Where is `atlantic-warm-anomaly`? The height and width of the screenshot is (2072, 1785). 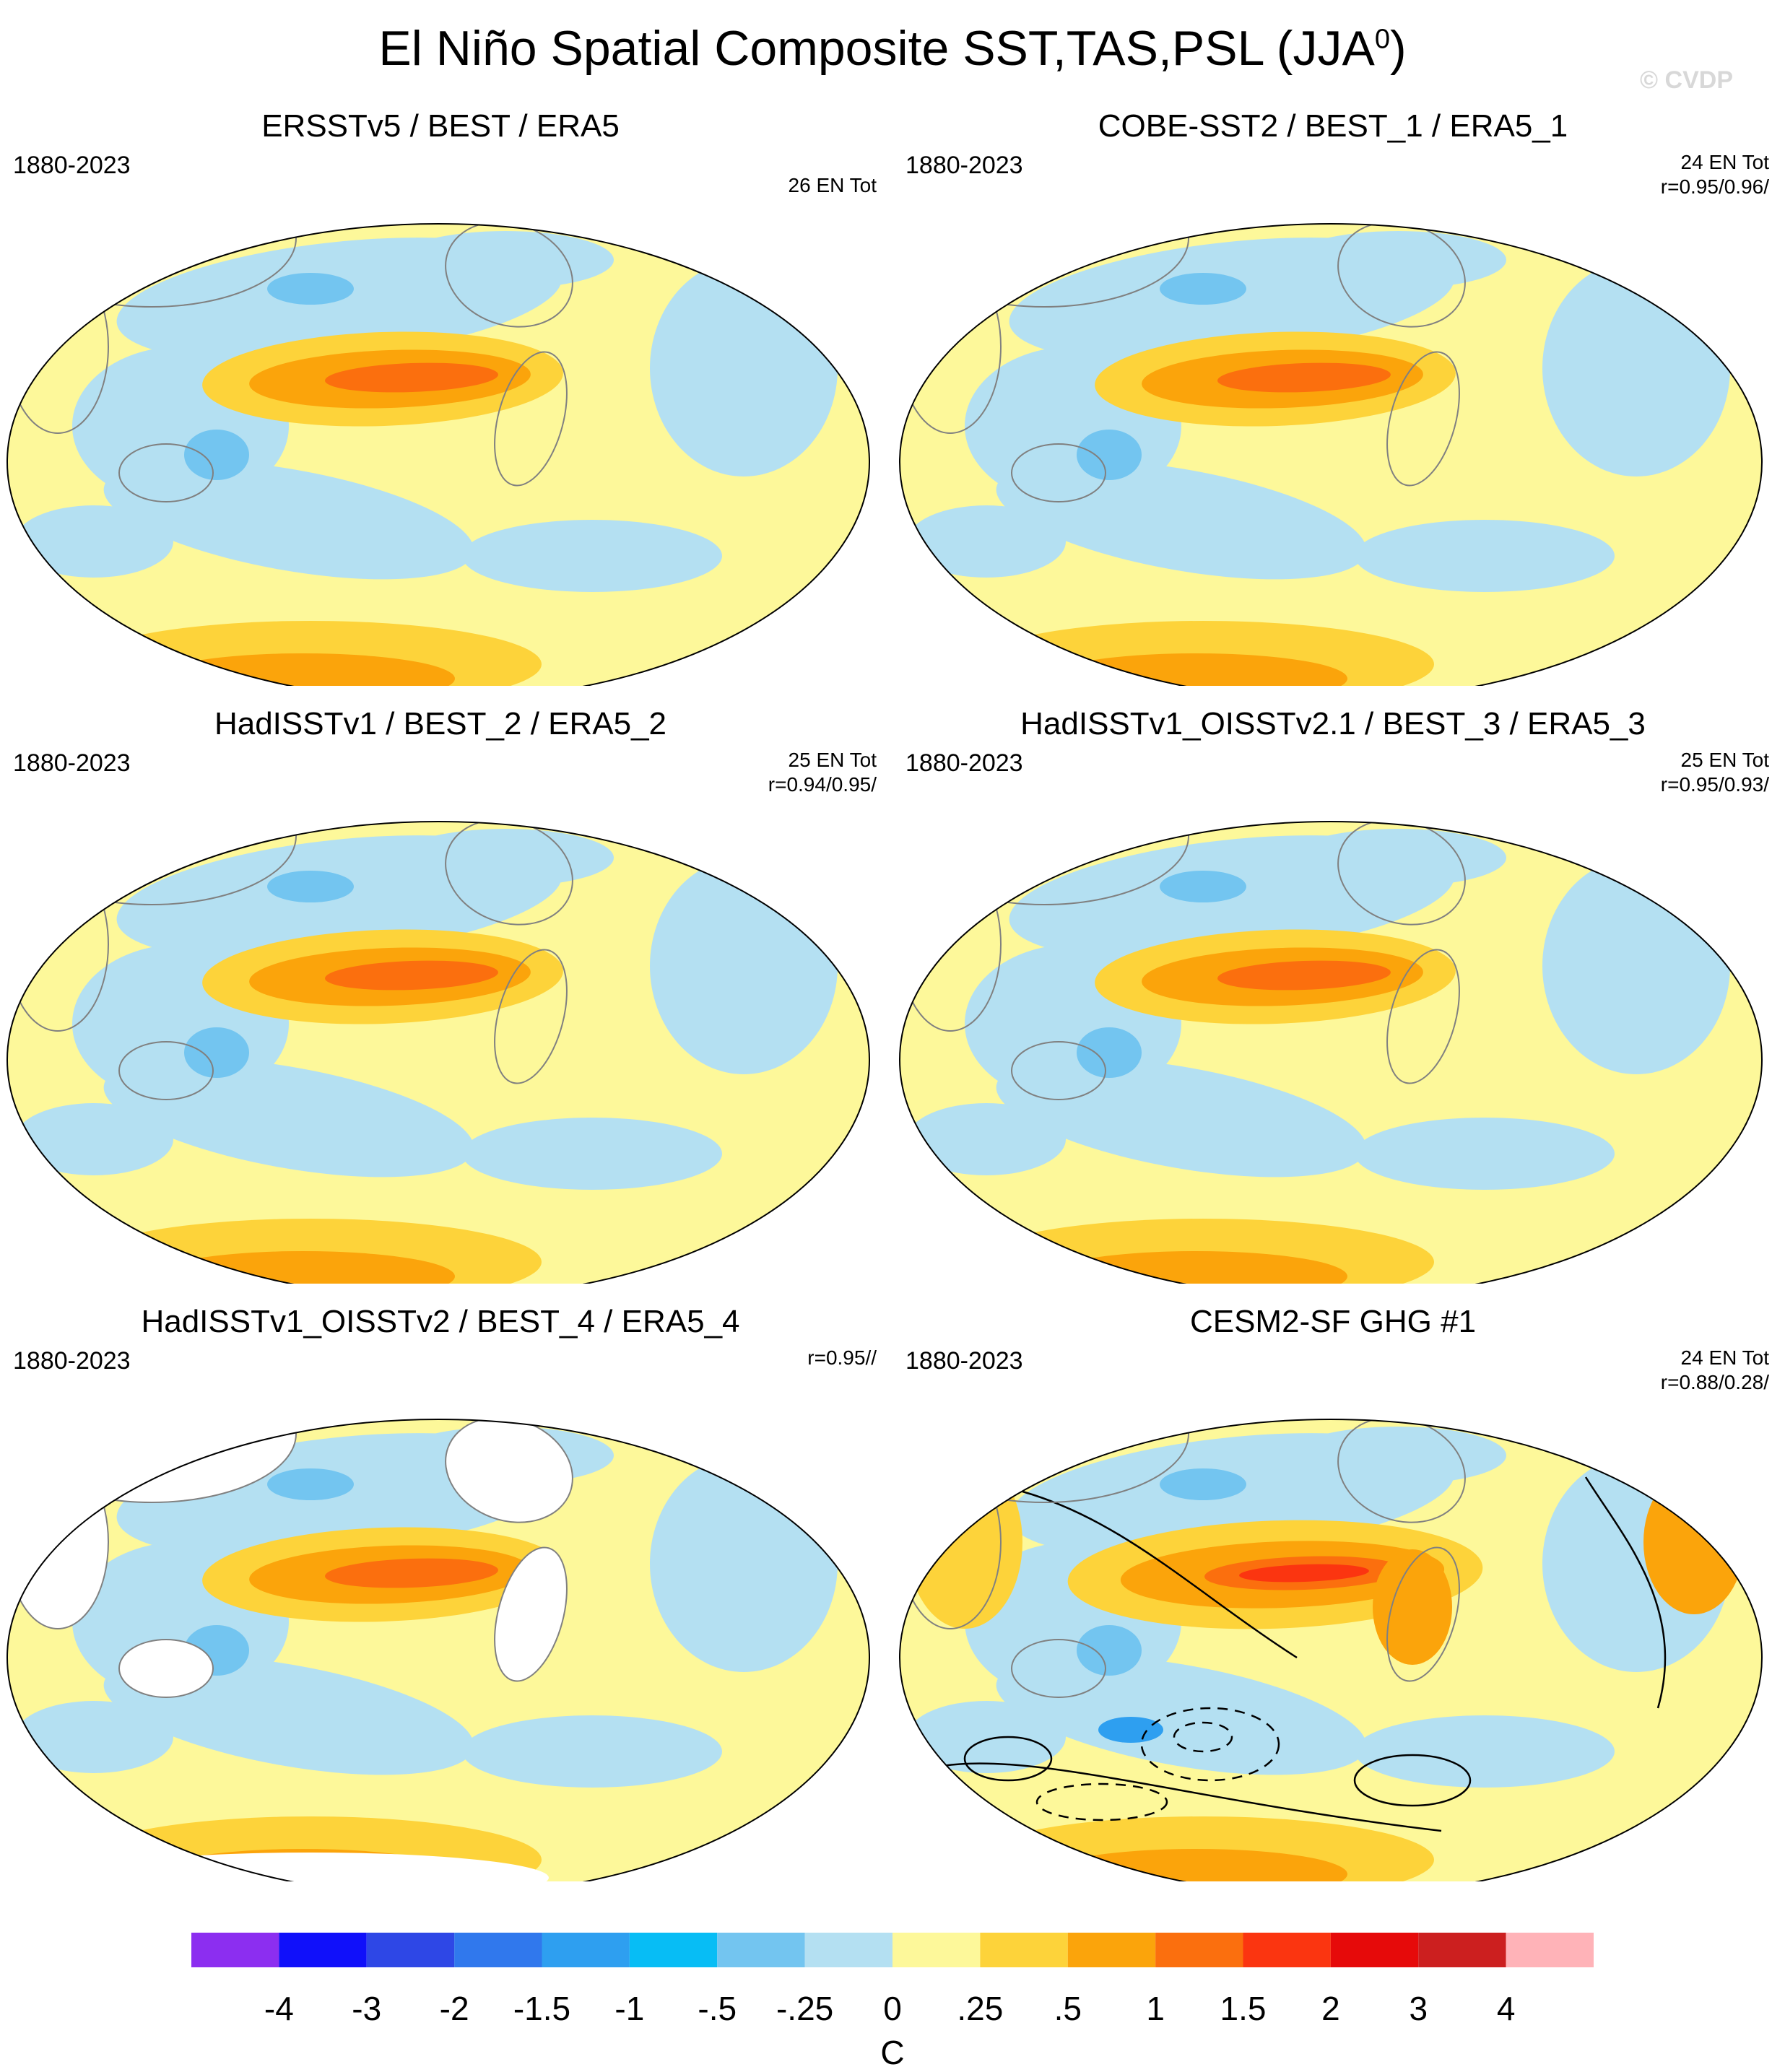 atlantic-warm-anomaly is located at coordinates (1694, 1542).